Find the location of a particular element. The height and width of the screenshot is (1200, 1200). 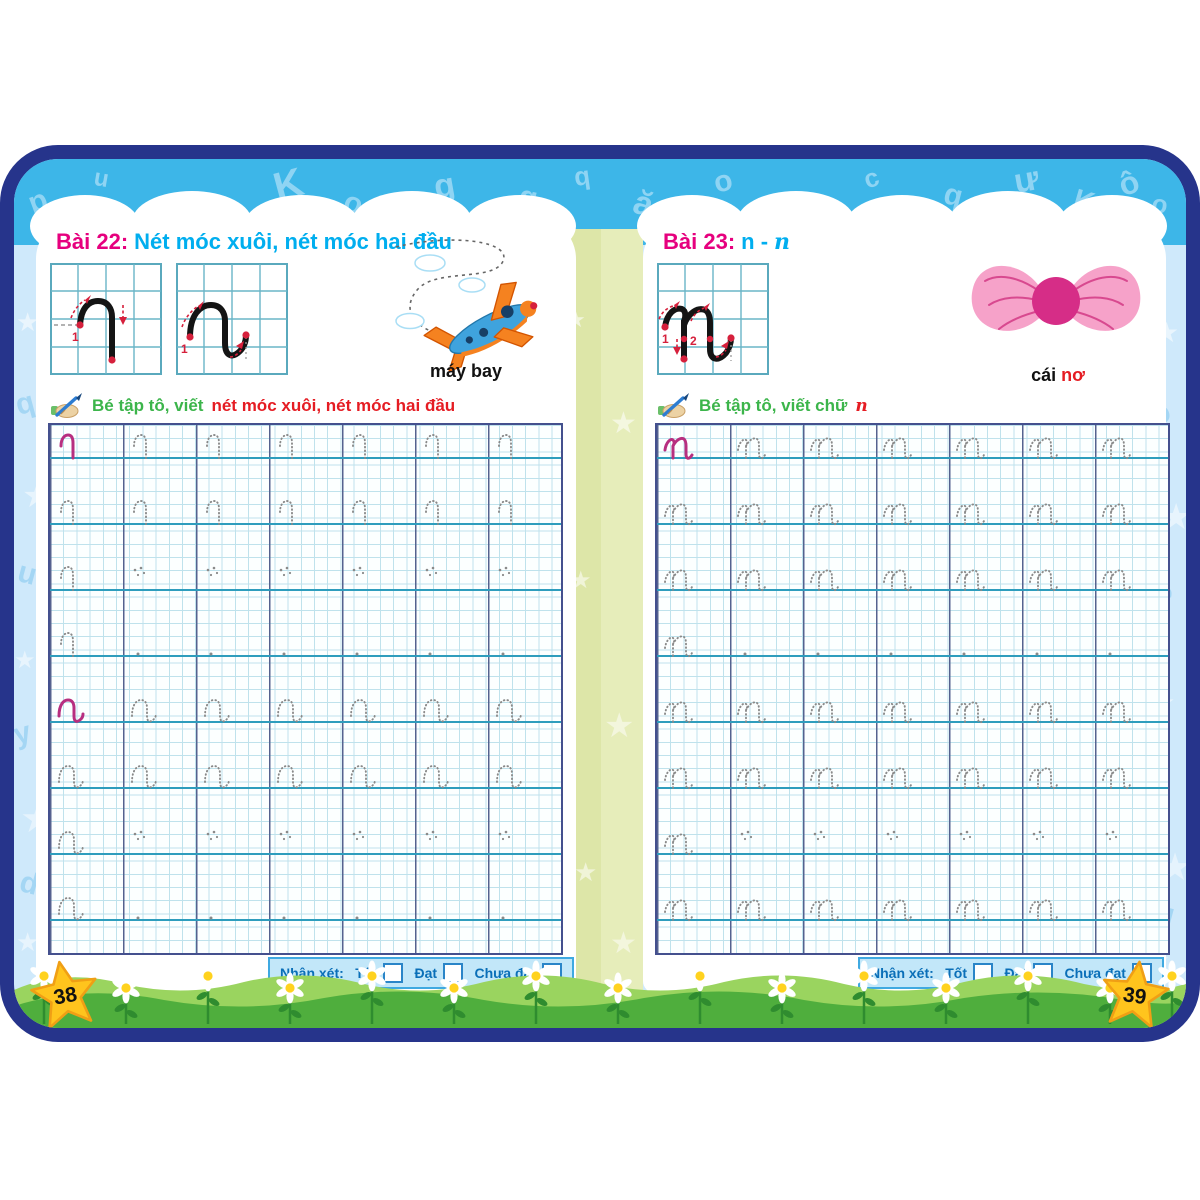

instruction-prefix: Bé tập tô, viết is located at coordinates (148, 405).